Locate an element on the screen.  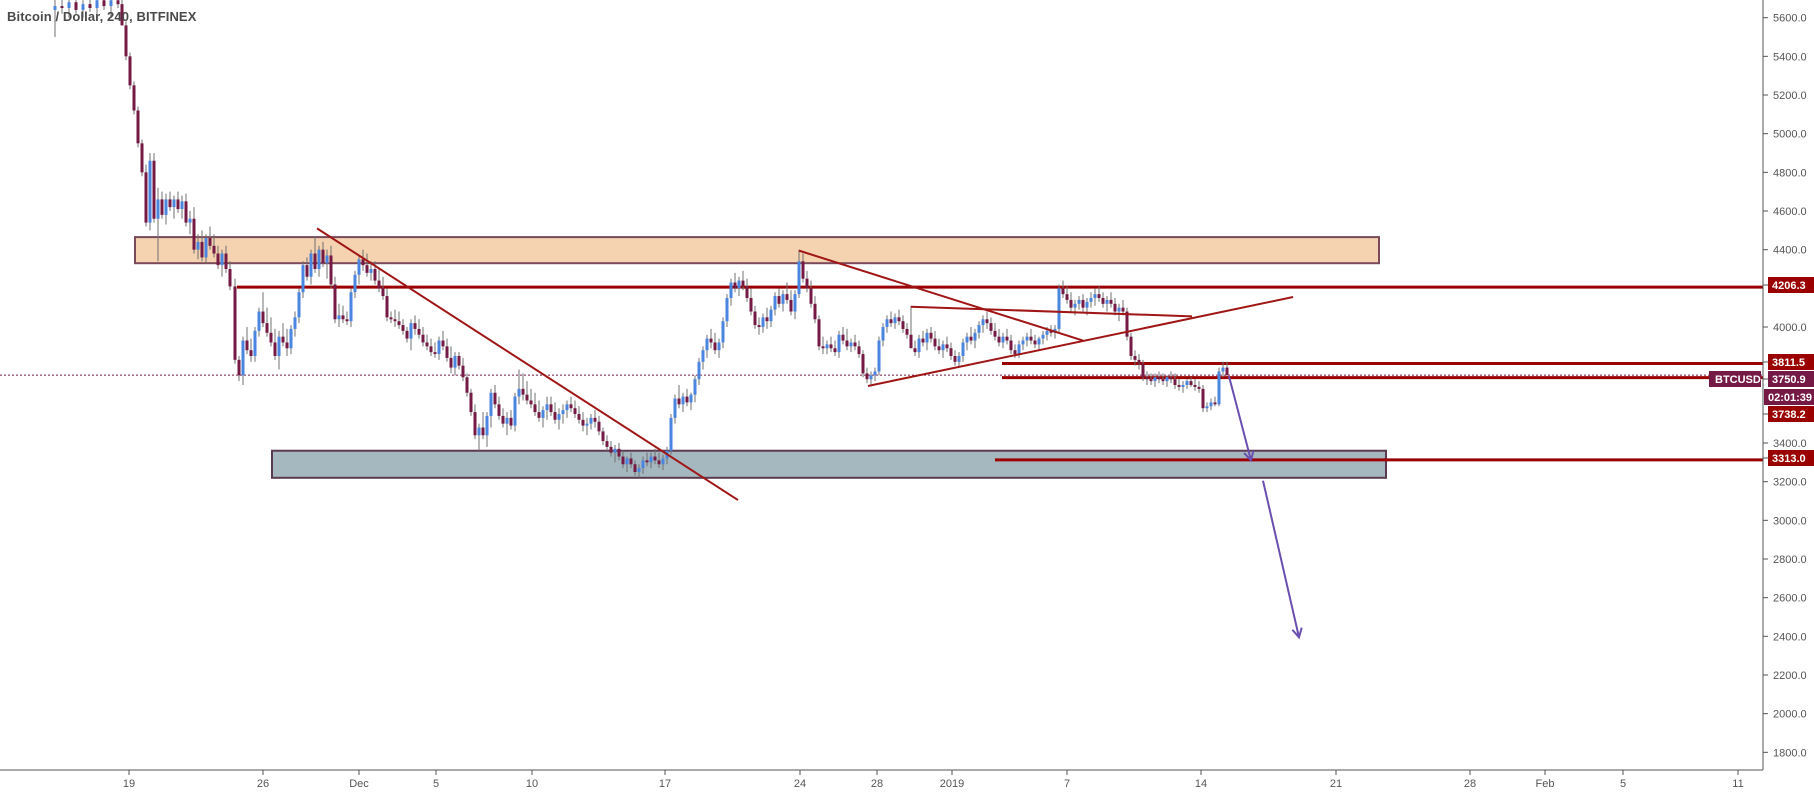
price-tick-label: 1800.0 is located at coordinates (1790, 753).